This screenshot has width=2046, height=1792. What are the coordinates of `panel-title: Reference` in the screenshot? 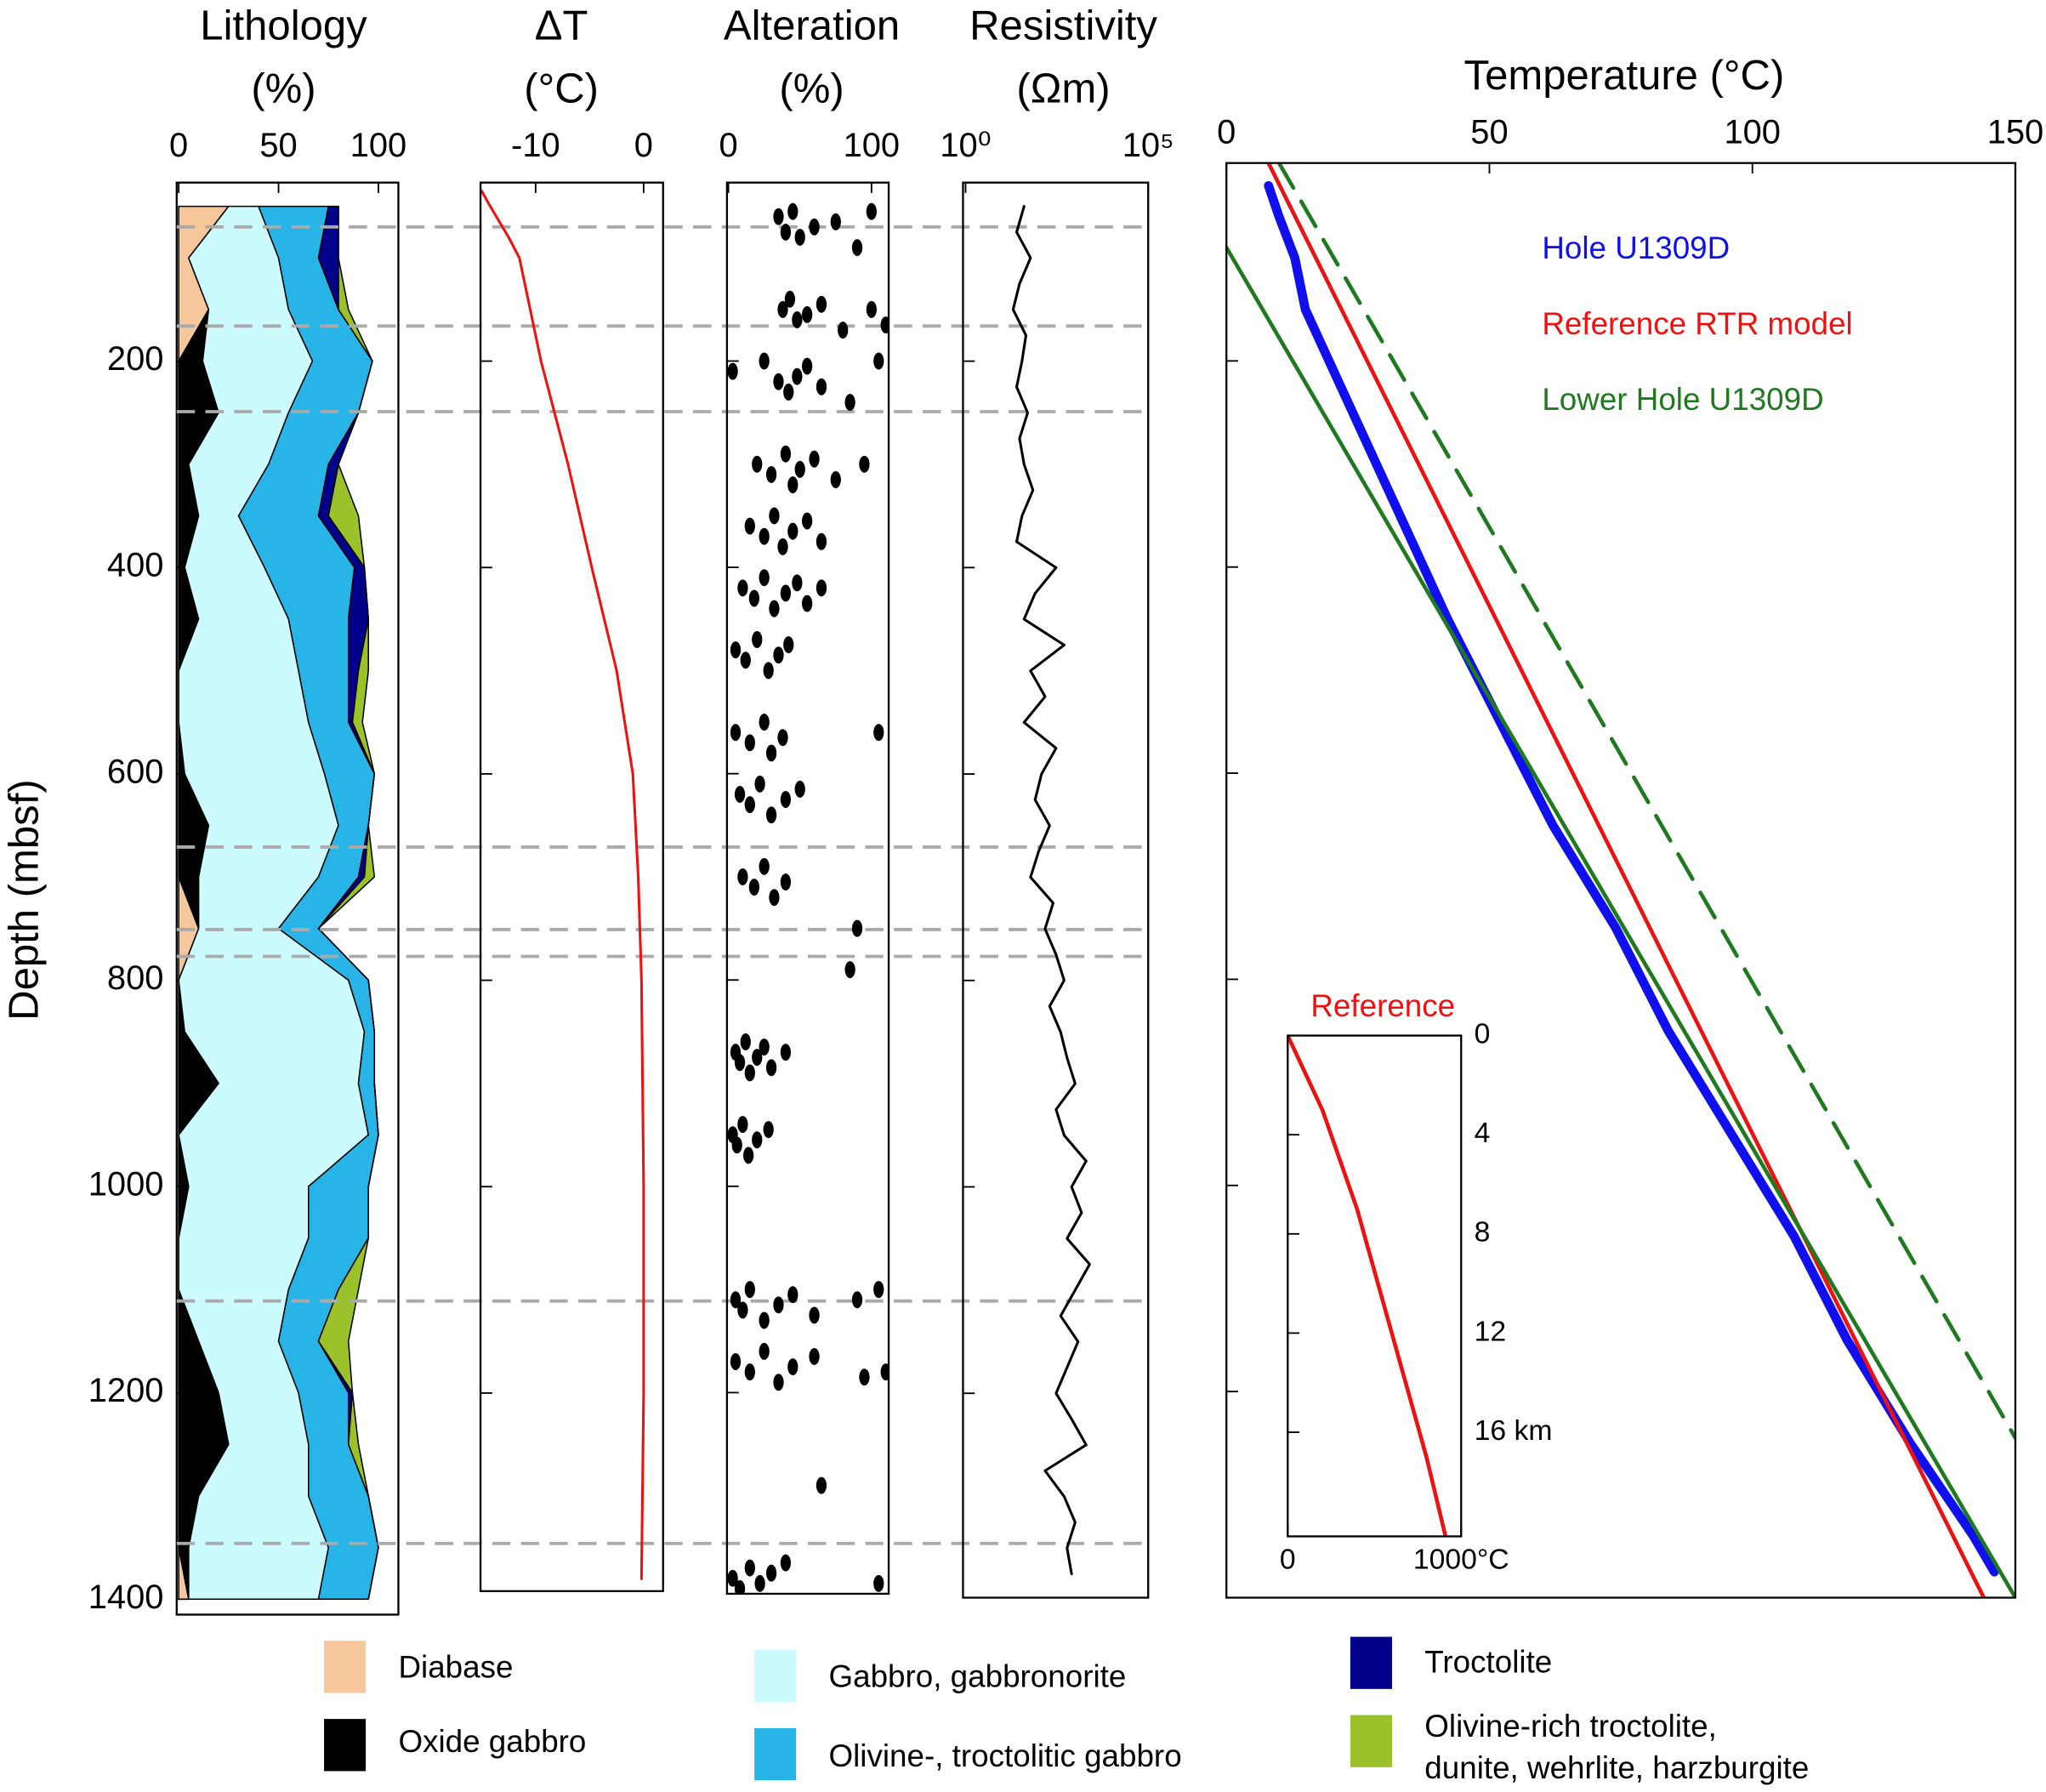 It's located at (1382, 1005).